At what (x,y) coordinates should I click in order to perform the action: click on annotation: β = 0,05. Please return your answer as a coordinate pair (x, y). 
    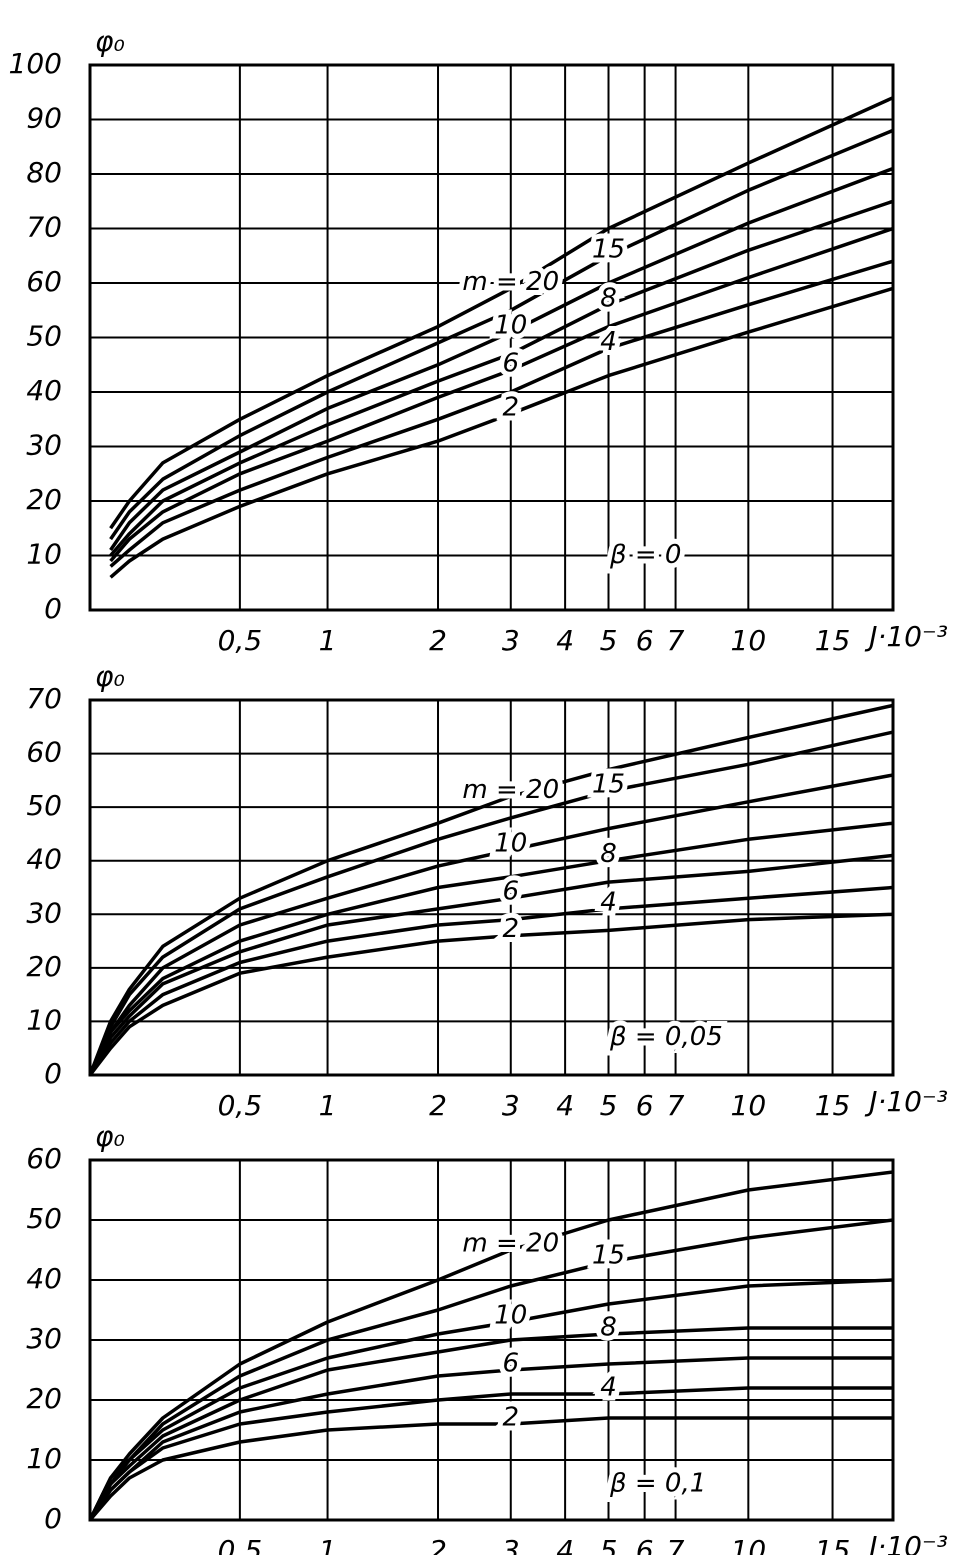
    Looking at the image, I should click on (666, 1037).